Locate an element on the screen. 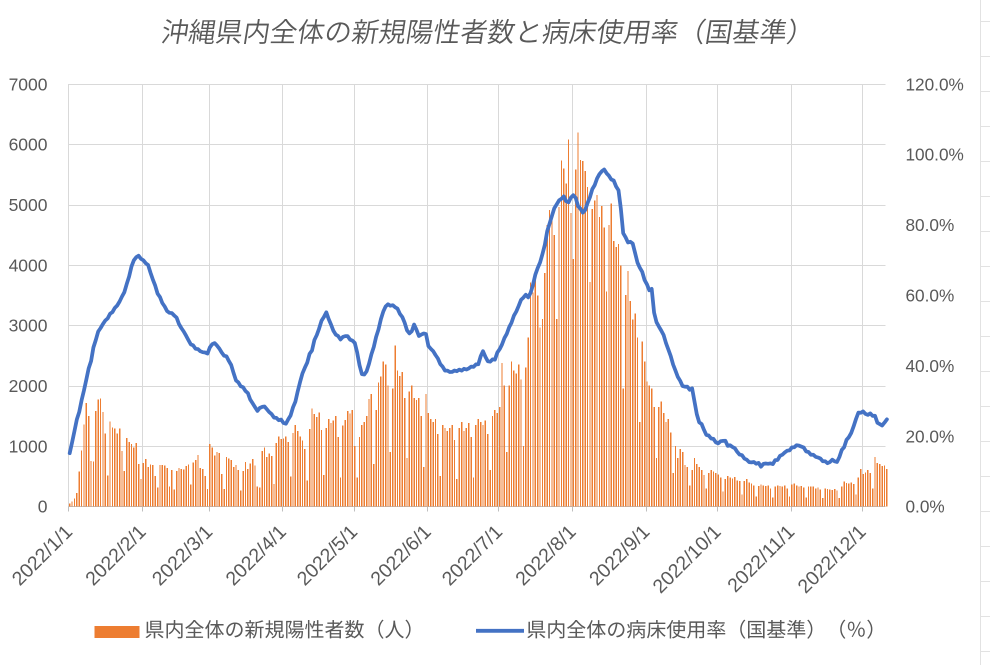 The image size is (990, 670). svg-text: 1000 is located at coordinates (28, 446).